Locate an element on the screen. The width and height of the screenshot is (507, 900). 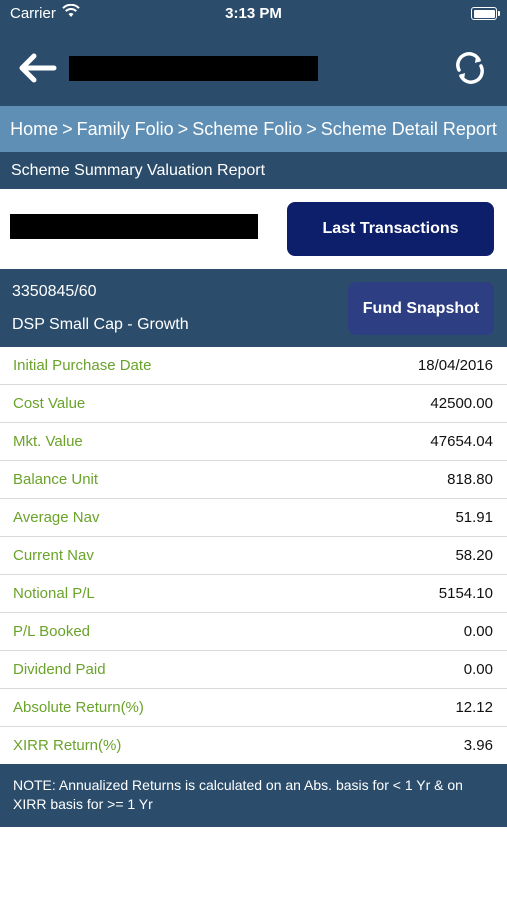
detail-value: 3.96 is located at coordinates (478, 745).